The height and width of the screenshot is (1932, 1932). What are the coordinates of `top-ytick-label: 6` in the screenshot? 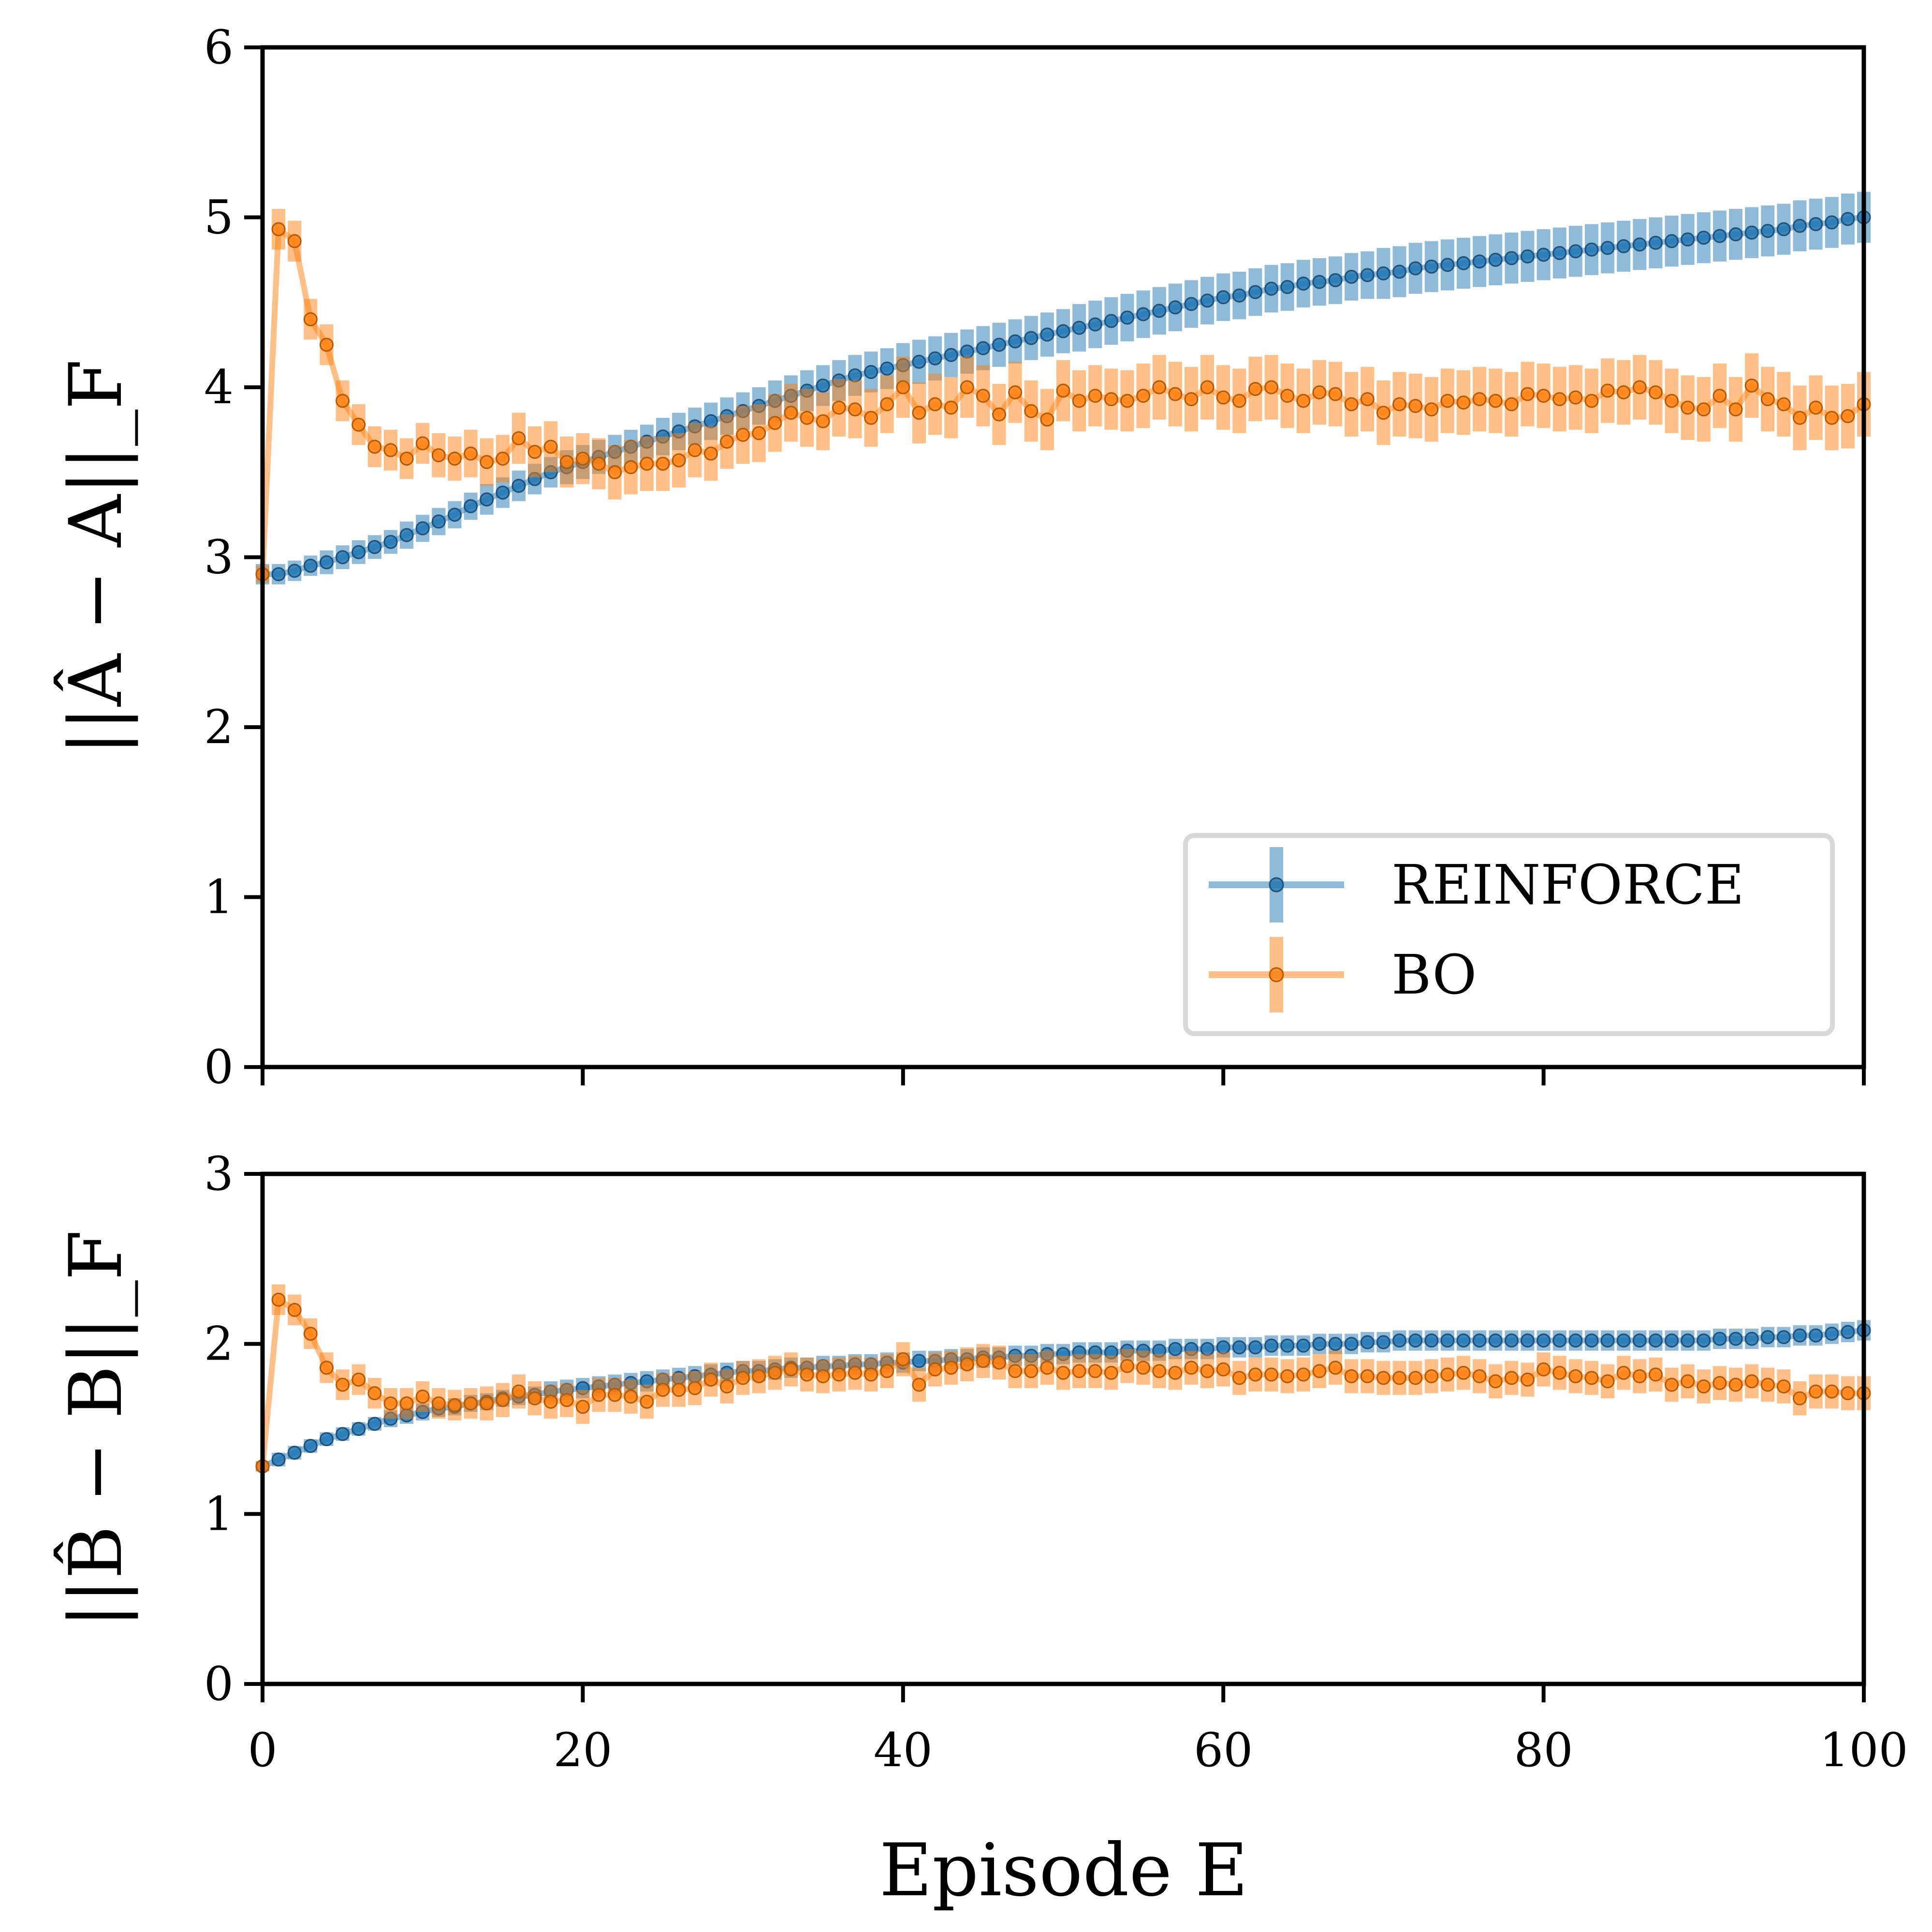 It's located at (219, 47).